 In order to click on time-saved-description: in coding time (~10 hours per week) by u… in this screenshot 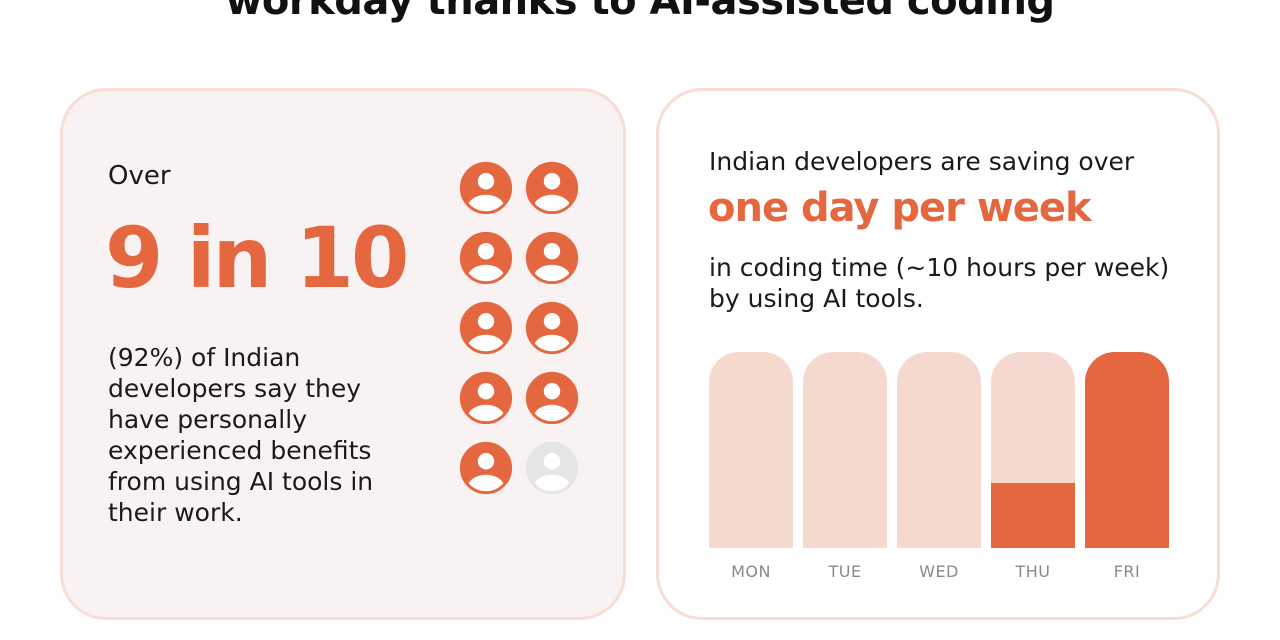, I will do `click(939, 283)`.